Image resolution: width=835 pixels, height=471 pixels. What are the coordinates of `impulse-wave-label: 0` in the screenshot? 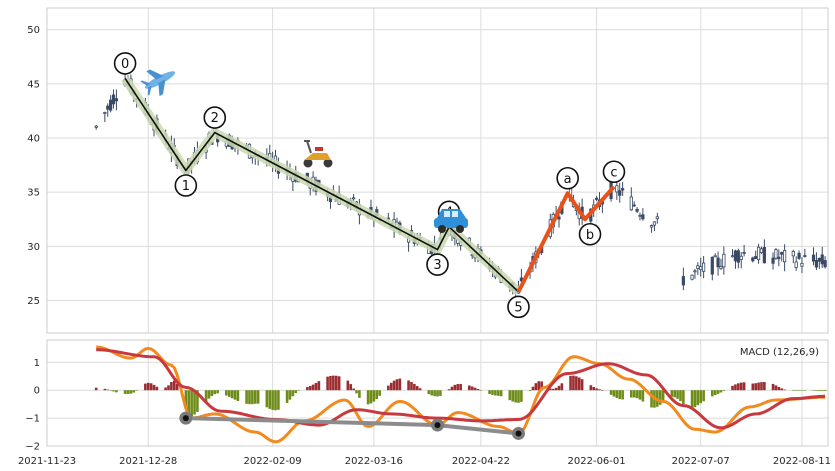 It's located at (125, 63).